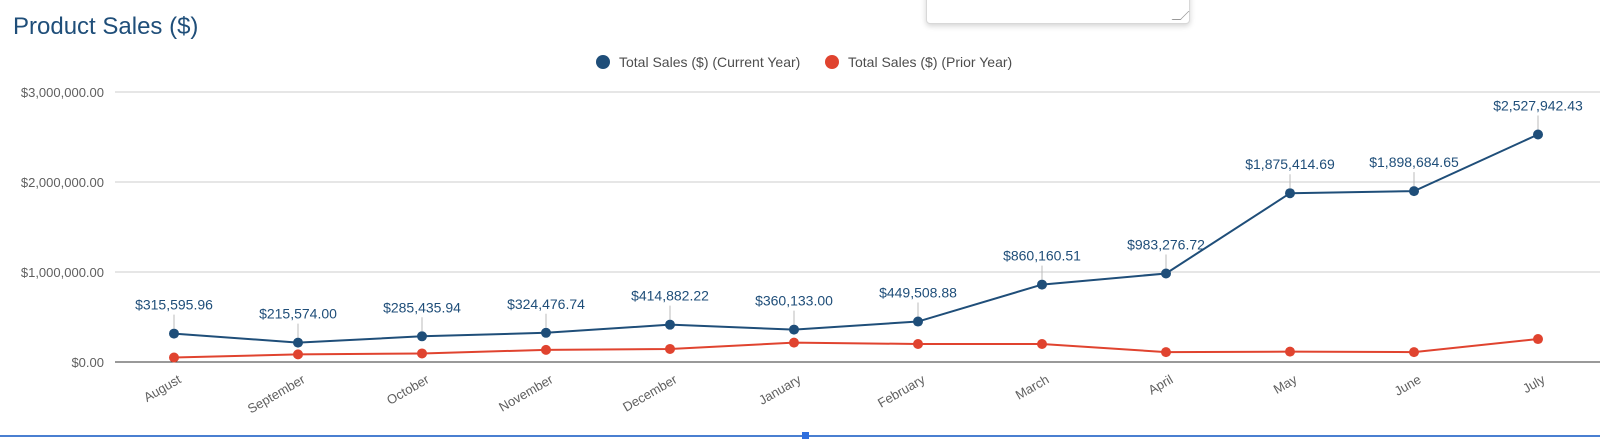 This screenshot has height=439, width=1600. What do you see at coordinates (1032, 387) in the screenshot?
I see `x-tick-label: March` at bounding box center [1032, 387].